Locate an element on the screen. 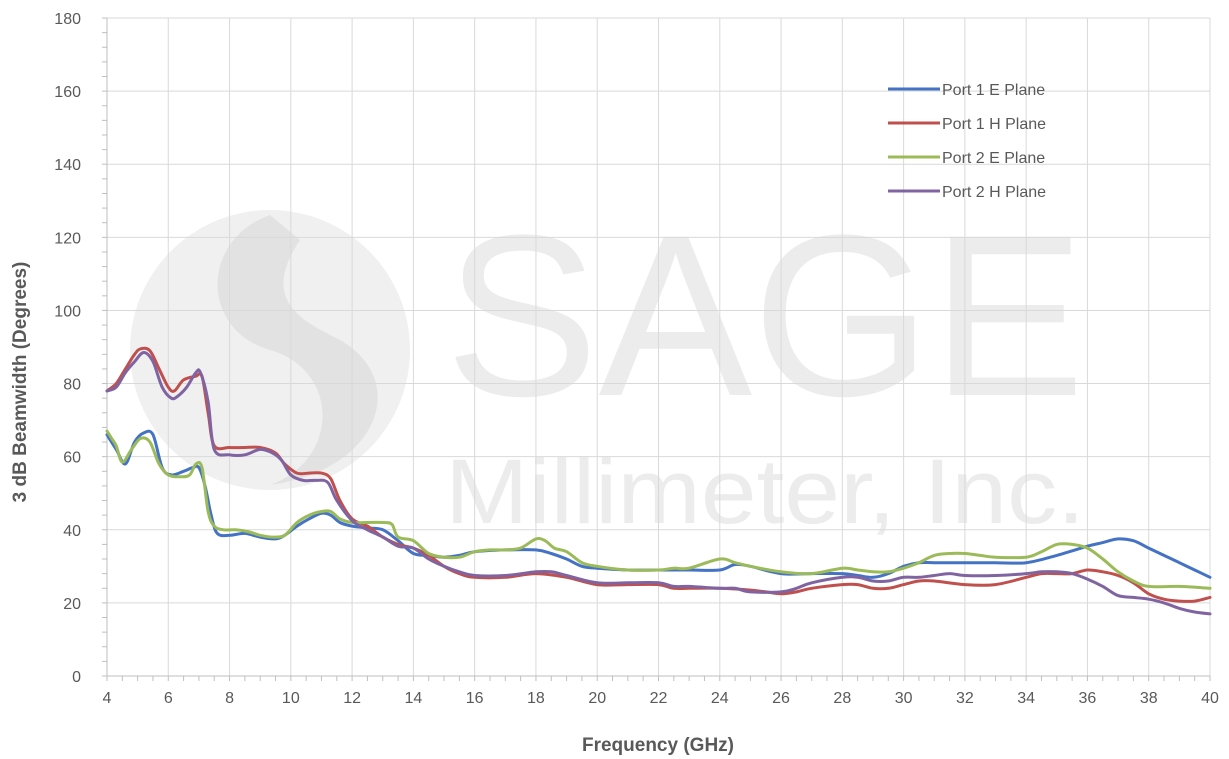  x-tick-label: 12 is located at coordinates (352, 698).